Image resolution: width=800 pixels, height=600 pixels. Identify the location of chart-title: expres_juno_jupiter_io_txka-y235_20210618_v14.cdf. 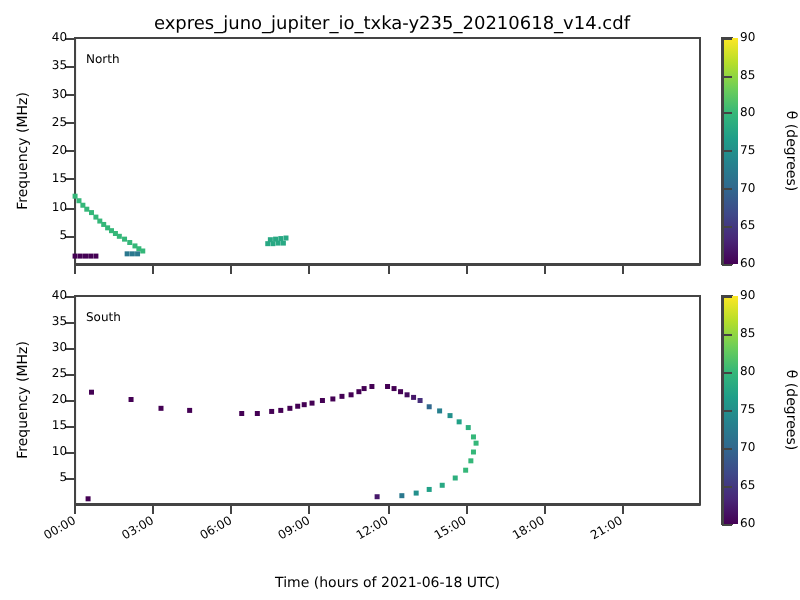
(392, 25).